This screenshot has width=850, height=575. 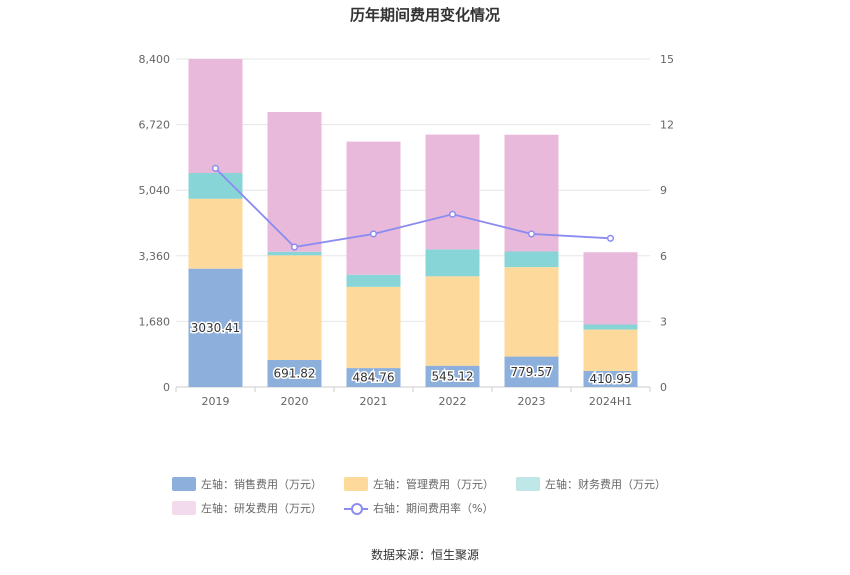 What do you see at coordinates (528, 484) in the screenshot?
I see `legend-swatch-fin` at bounding box center [528, 484].